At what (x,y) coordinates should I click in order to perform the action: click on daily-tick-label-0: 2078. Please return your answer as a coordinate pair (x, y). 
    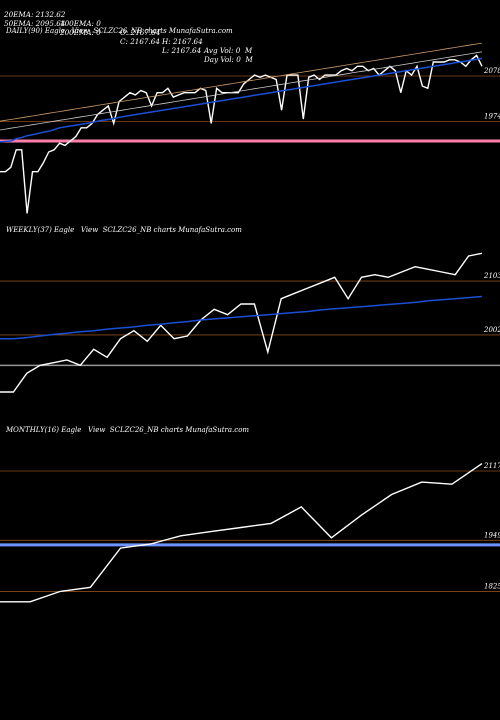
    Looking at the image, I should click on (491, 71).